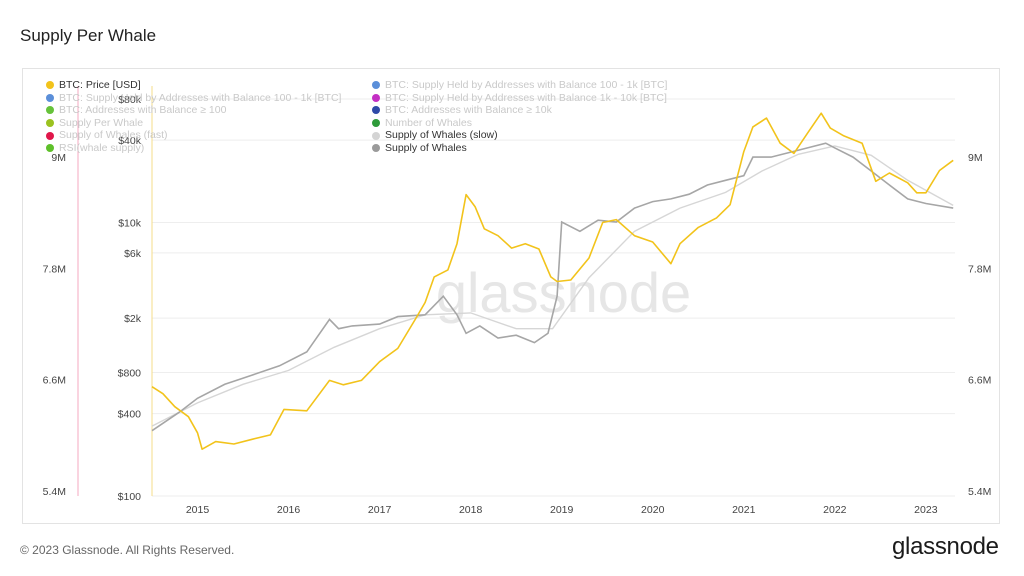  I want to click on y-left-tick-label: $6k, so click(133, 254).